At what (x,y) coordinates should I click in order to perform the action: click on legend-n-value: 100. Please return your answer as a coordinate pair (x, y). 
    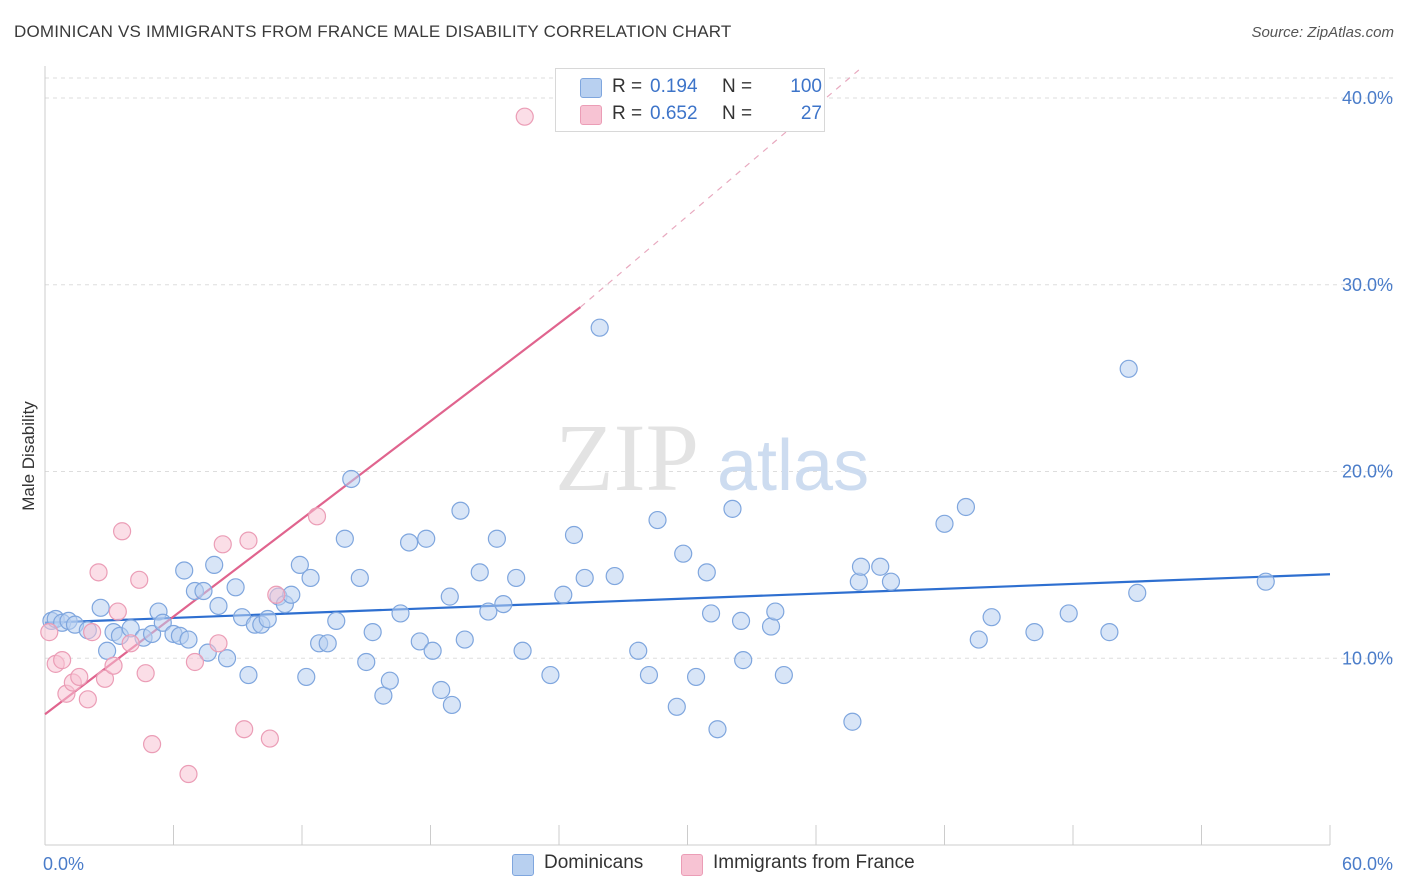
    Looking at the image, I should click on (806, 86).